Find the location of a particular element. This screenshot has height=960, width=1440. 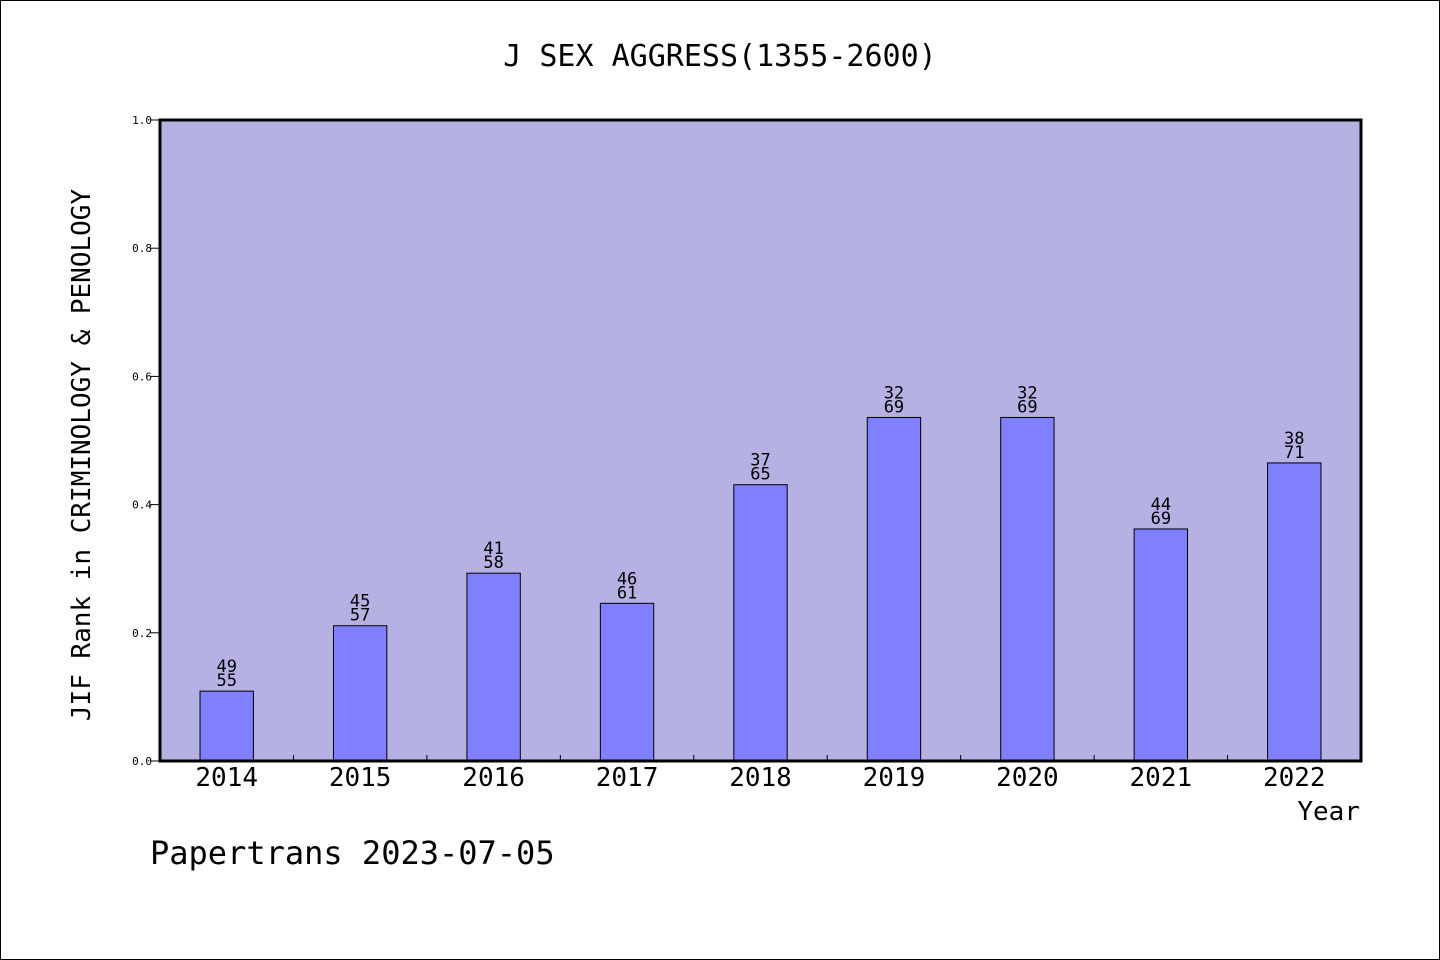

bar-2015 is located at coordinates (360, 693).